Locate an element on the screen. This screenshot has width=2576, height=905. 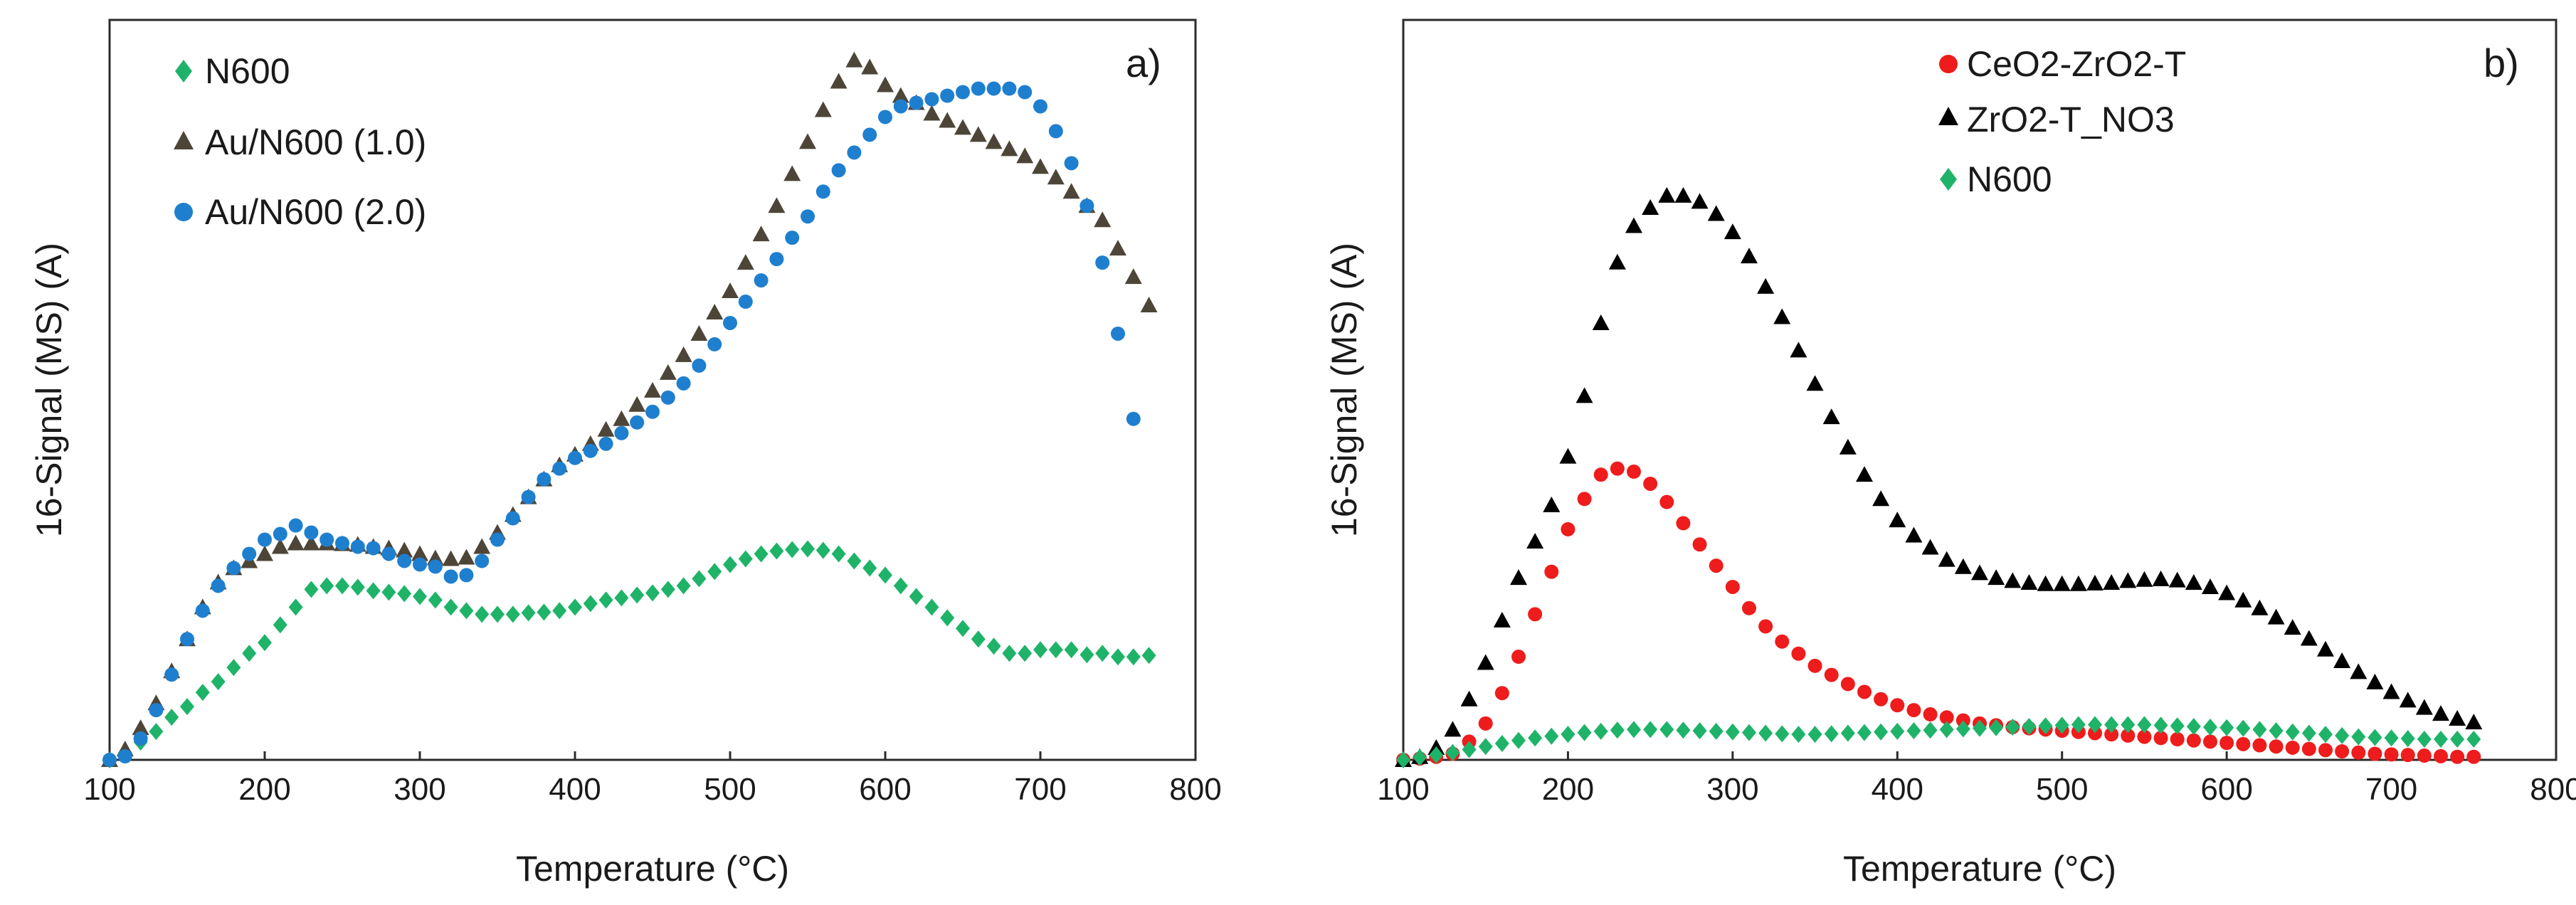
panel-a-legend: N600 Au/N600 (1.0) Au/N600 (2.0) is located at coordinates (300, 141).